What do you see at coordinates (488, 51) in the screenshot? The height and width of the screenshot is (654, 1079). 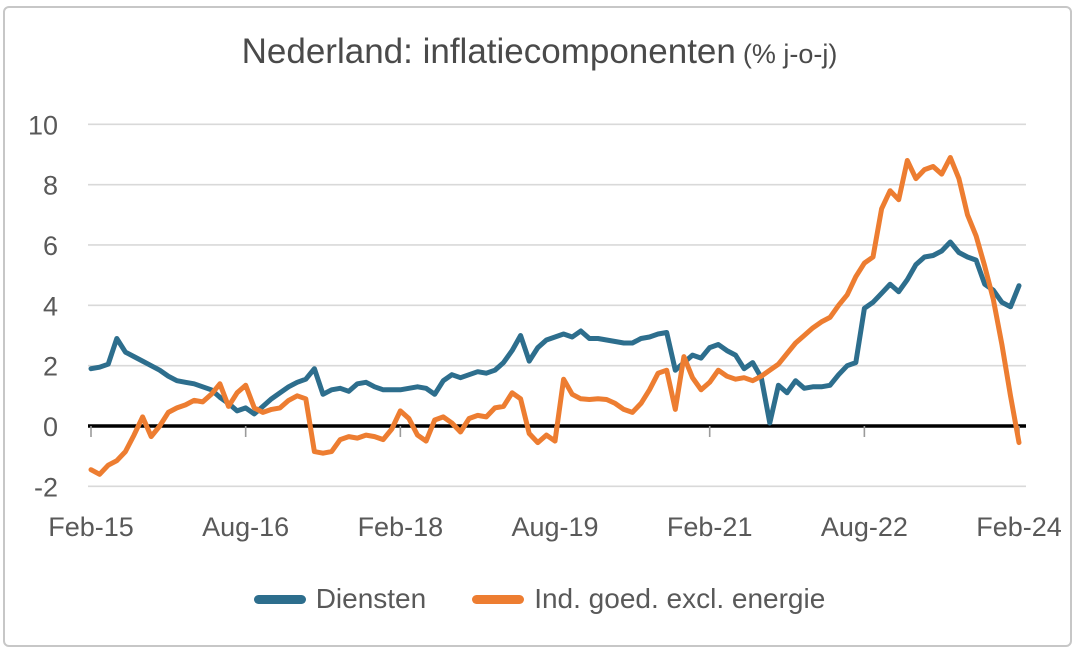 I see `chart-title-main: Nederland: inflatiecomponenten` at bounding box center [488, 51].